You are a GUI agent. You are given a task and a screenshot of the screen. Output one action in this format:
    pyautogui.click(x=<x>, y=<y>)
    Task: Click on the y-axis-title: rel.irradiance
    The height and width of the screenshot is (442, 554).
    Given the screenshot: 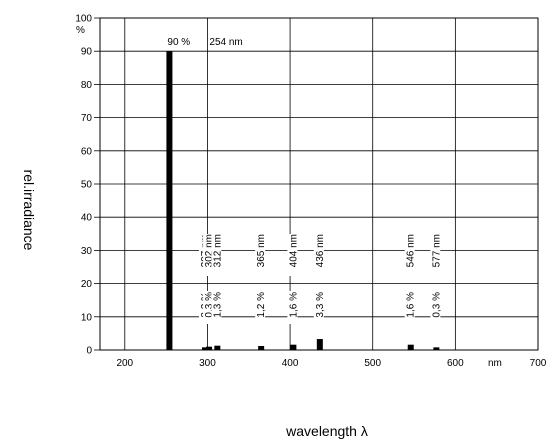 What is the action you would take?
    pyautogui.click(x=29, y=210)
    